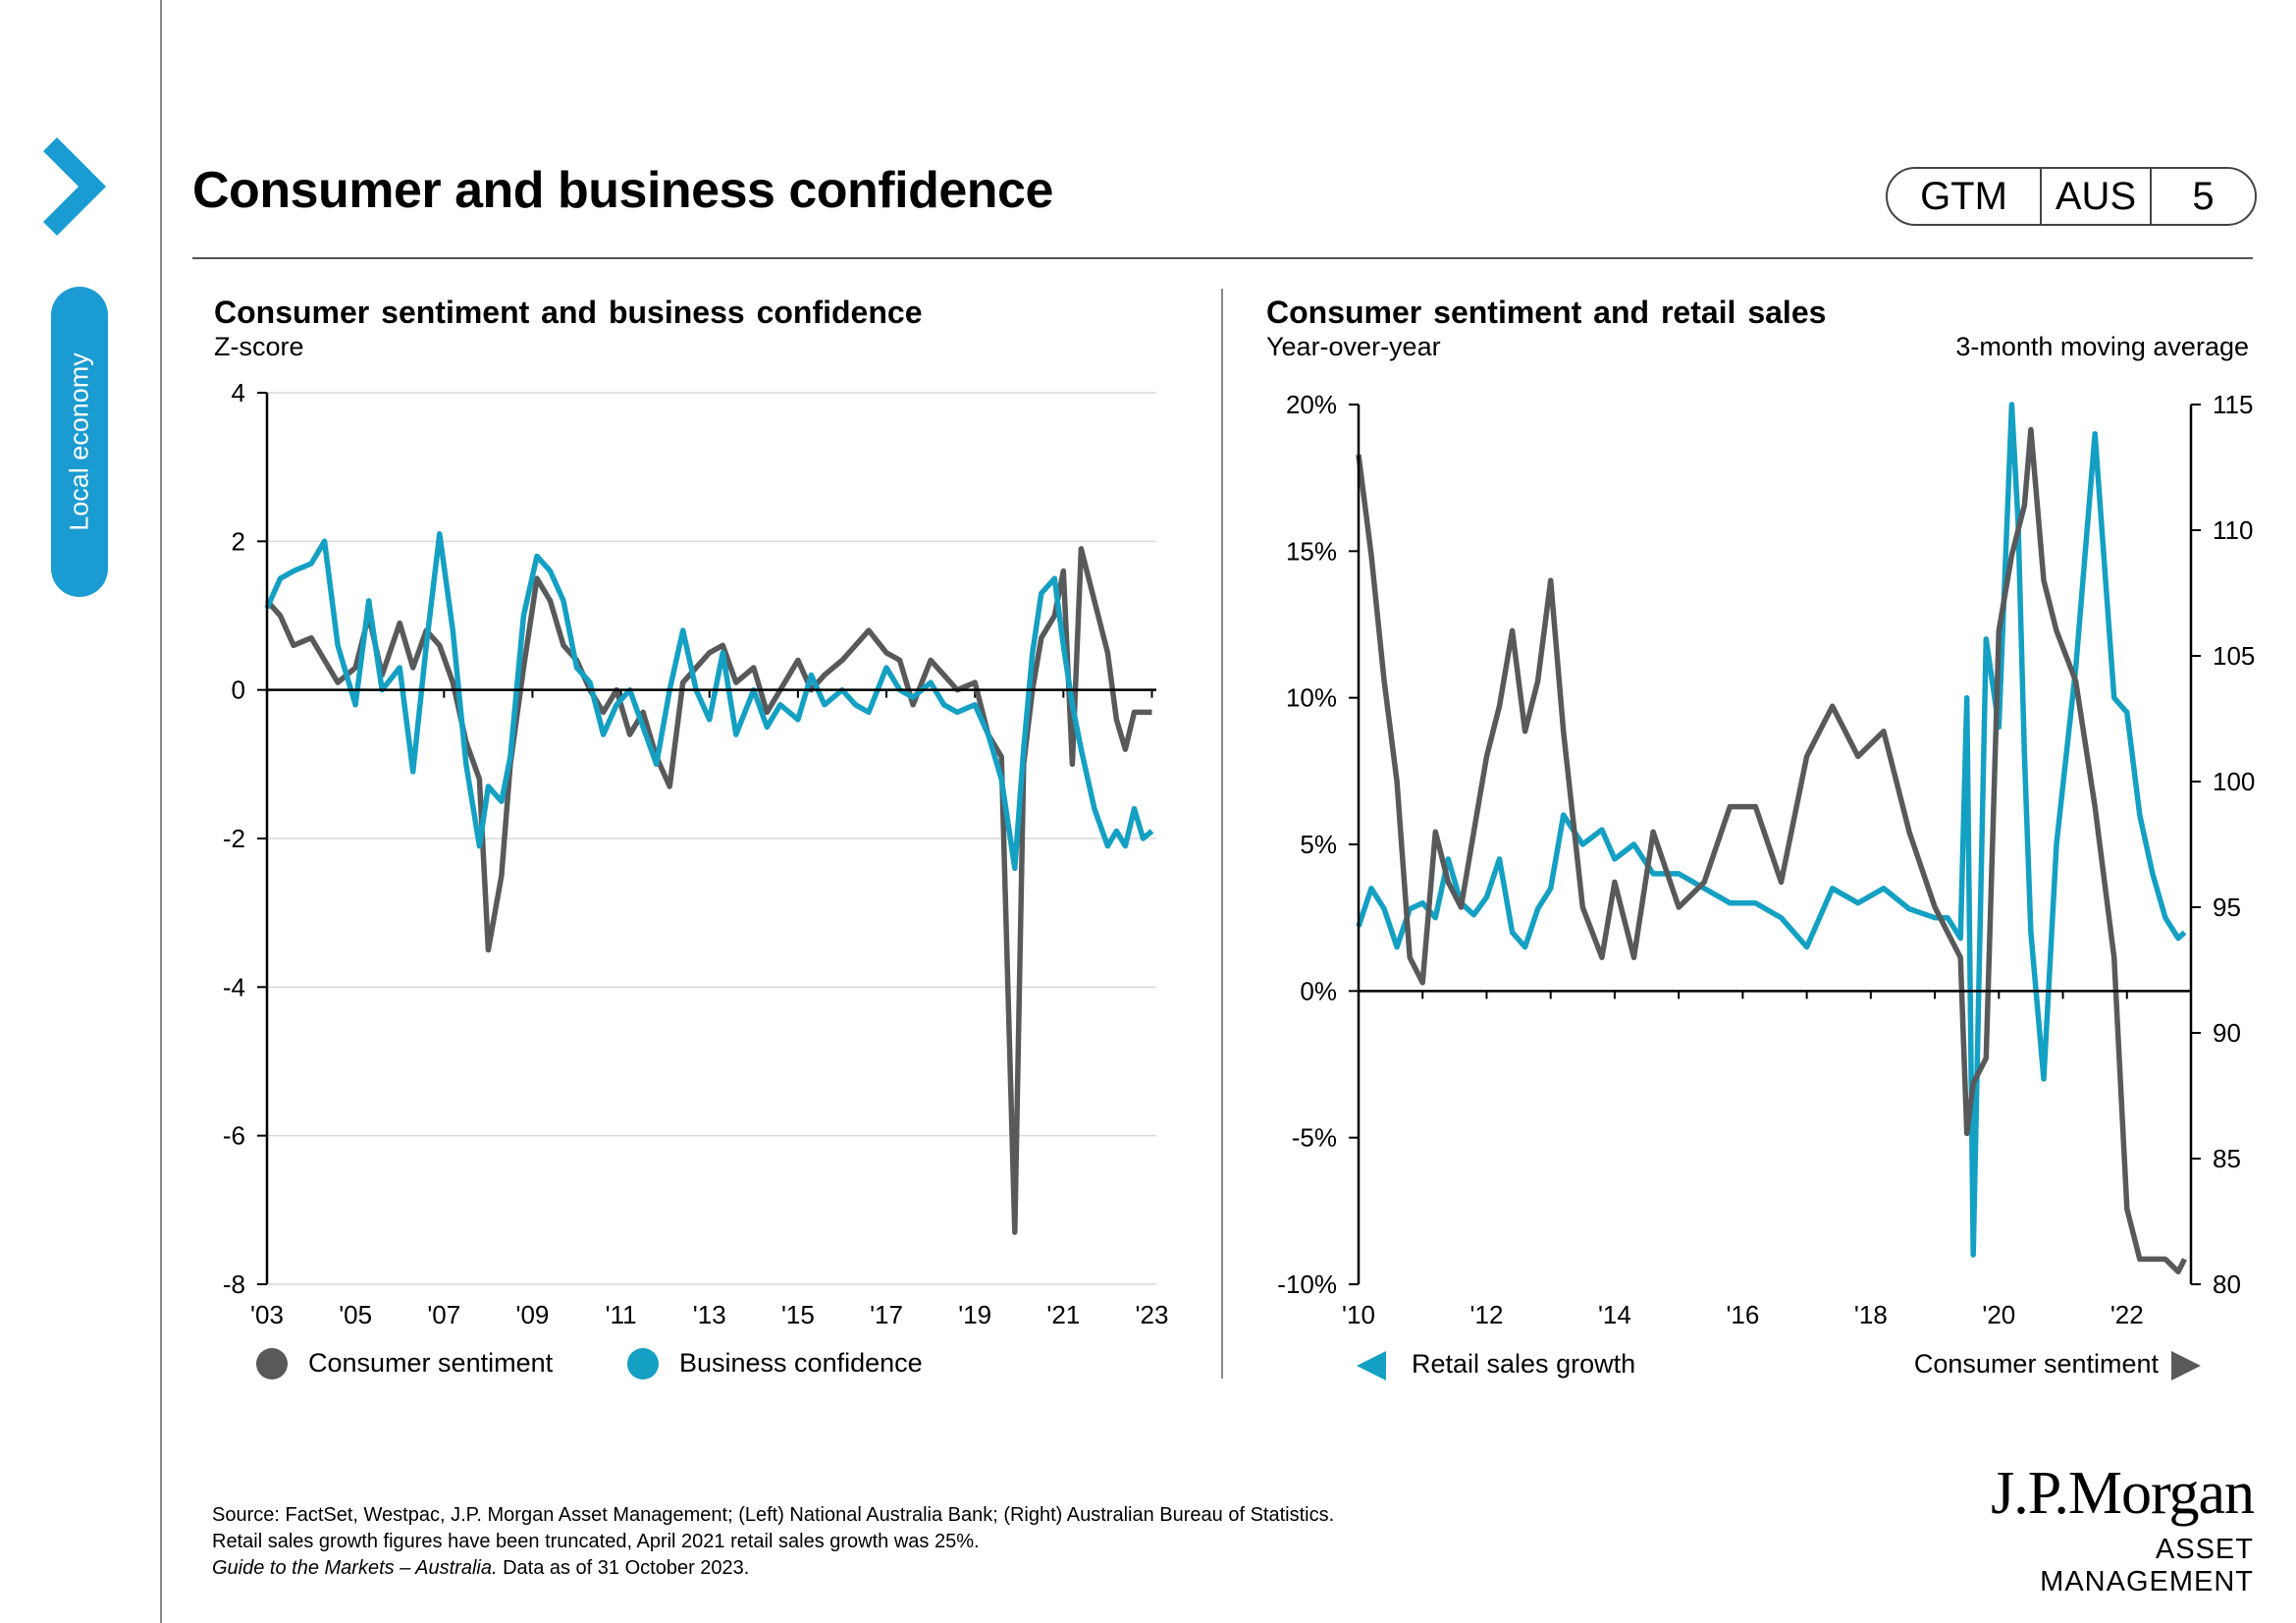 This screenshot has width=2296, height=1623. I want to click on chevron-right-icon, so click(75, 186).